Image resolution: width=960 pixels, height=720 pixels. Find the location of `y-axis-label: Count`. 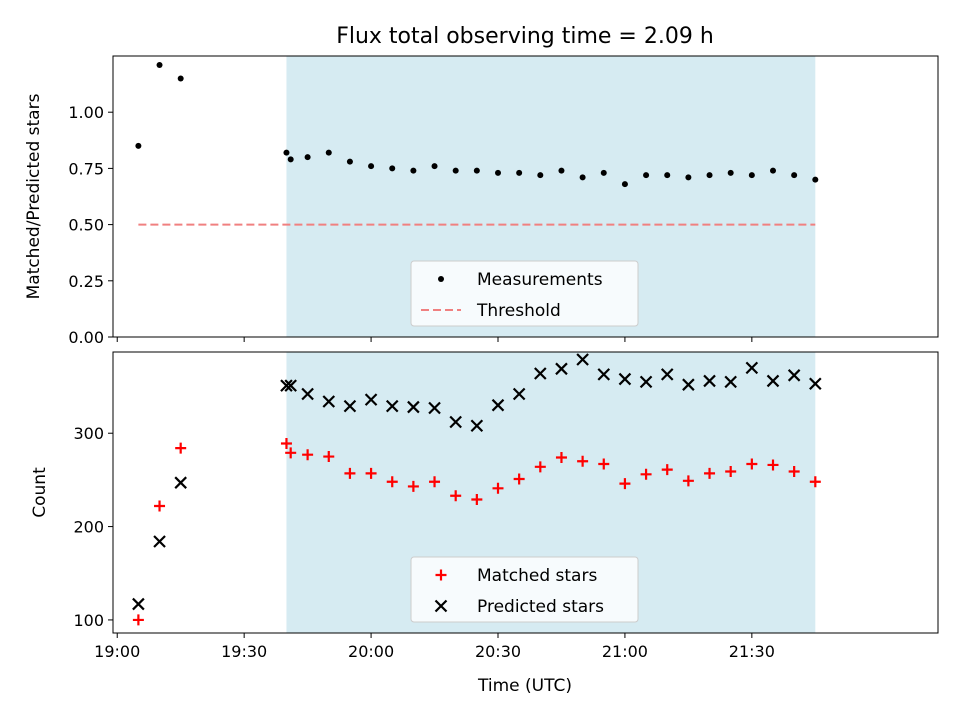

y-axis-label: Count is located at coordinates (40, 492).